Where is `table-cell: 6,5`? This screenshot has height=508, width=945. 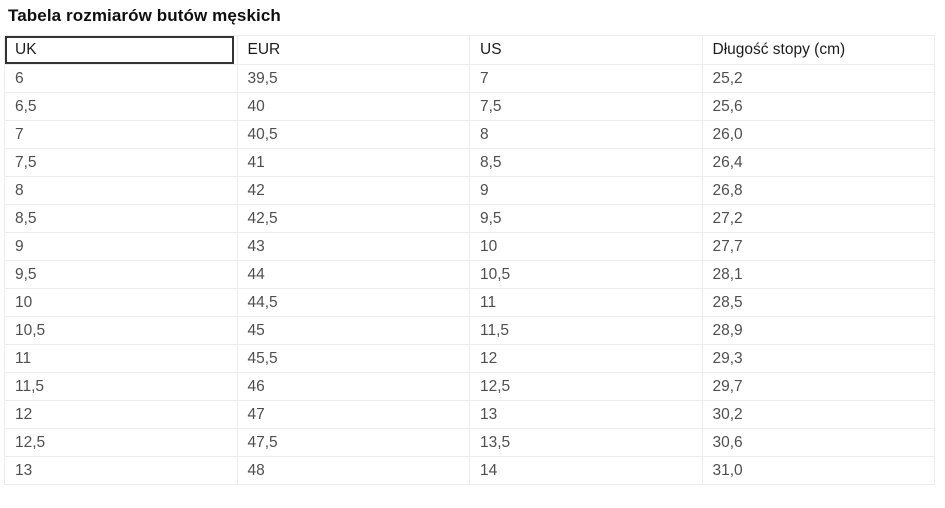 table-cell: 6,5 is located at coordinates (121, 106).